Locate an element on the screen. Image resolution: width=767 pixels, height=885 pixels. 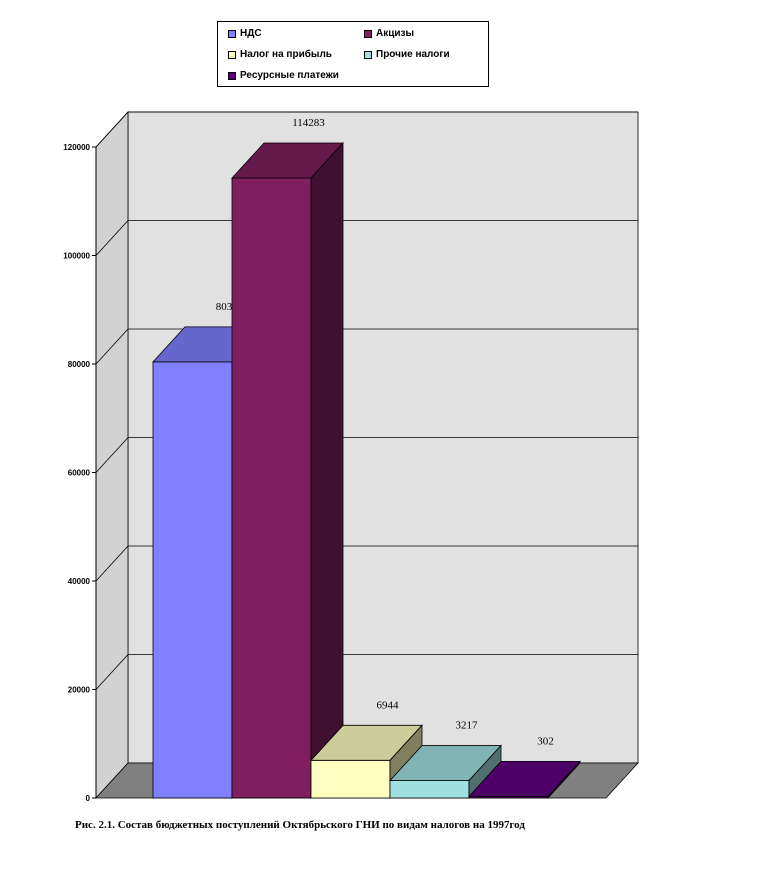
legend-item-nds: НДС is located at coordinates (245, 33).